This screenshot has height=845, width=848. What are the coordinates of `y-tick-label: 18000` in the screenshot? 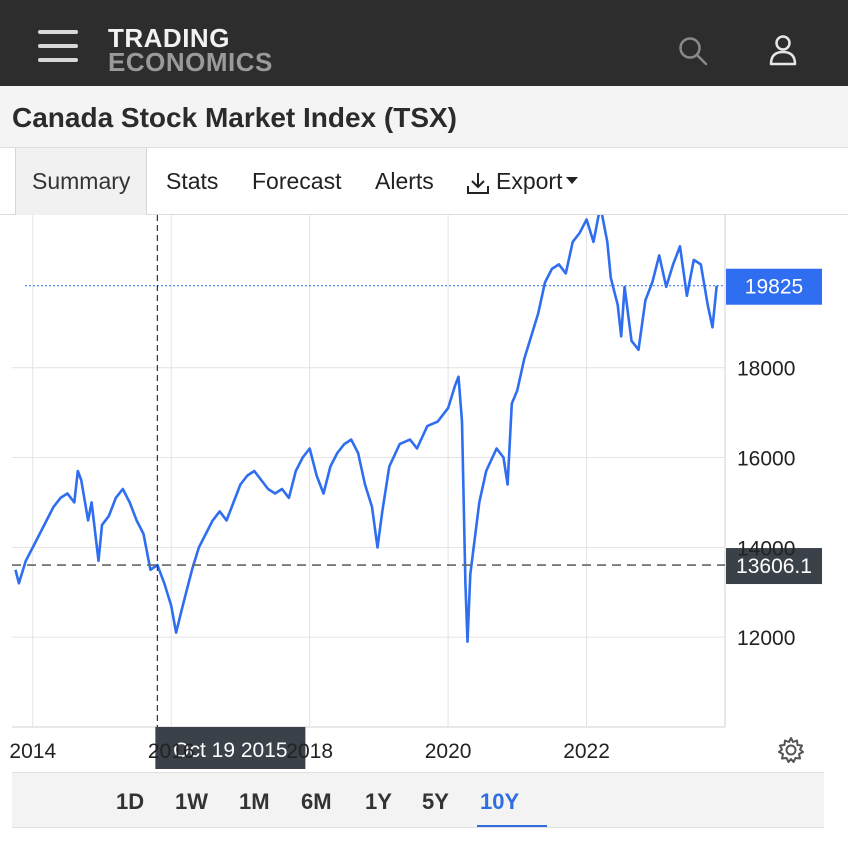 It's located at (766, 369).